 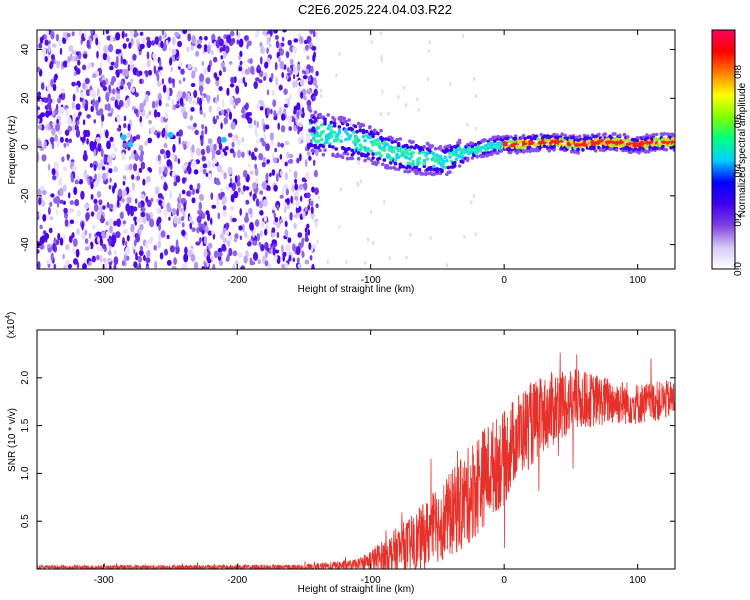 What do you see at coordinates (738, 269) in the screenshot?
I see `colorbar-tick-label: 0.0` at bounding box center [738, 269].